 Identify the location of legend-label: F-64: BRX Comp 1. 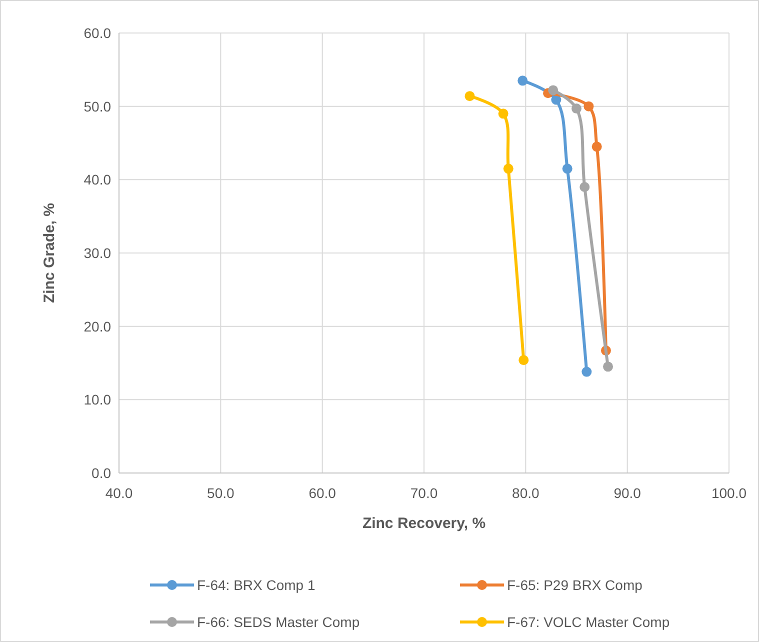
(256, 585).